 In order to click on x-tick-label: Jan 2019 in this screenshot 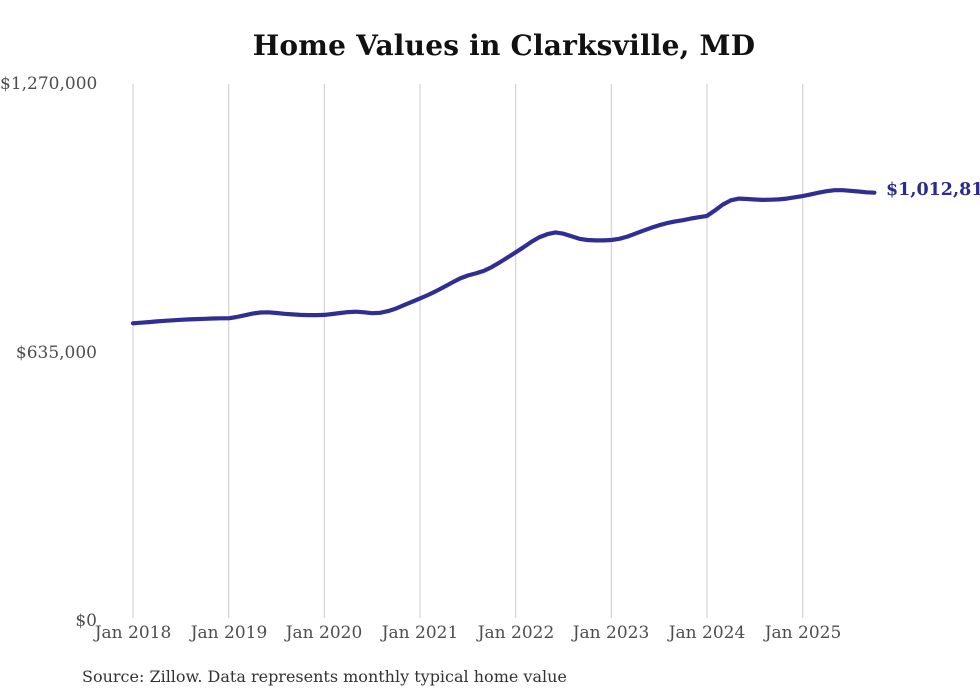, I will do `click(229, 633)`.